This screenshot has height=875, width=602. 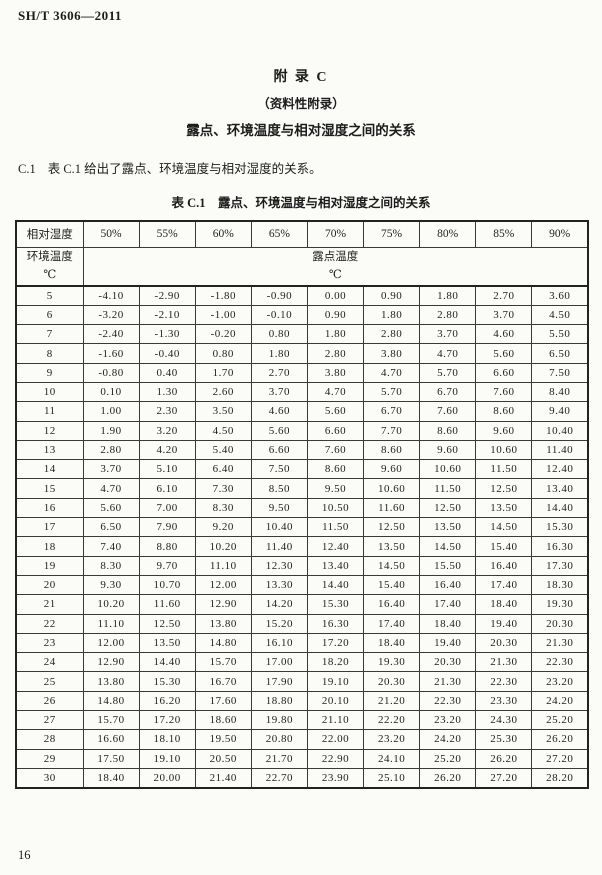 What do you see at coordinates (279, 778) in the screenshot?
I see `dew-point-cell: 22.70` at bounding box center [279, 778].